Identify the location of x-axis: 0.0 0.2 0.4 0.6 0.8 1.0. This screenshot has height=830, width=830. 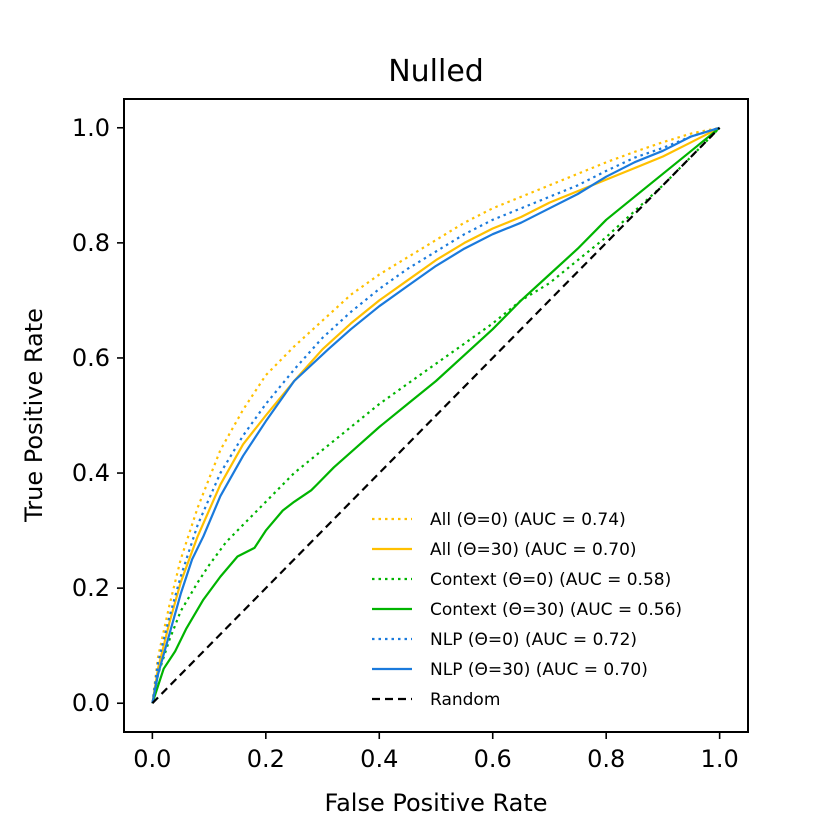
(436, 752).